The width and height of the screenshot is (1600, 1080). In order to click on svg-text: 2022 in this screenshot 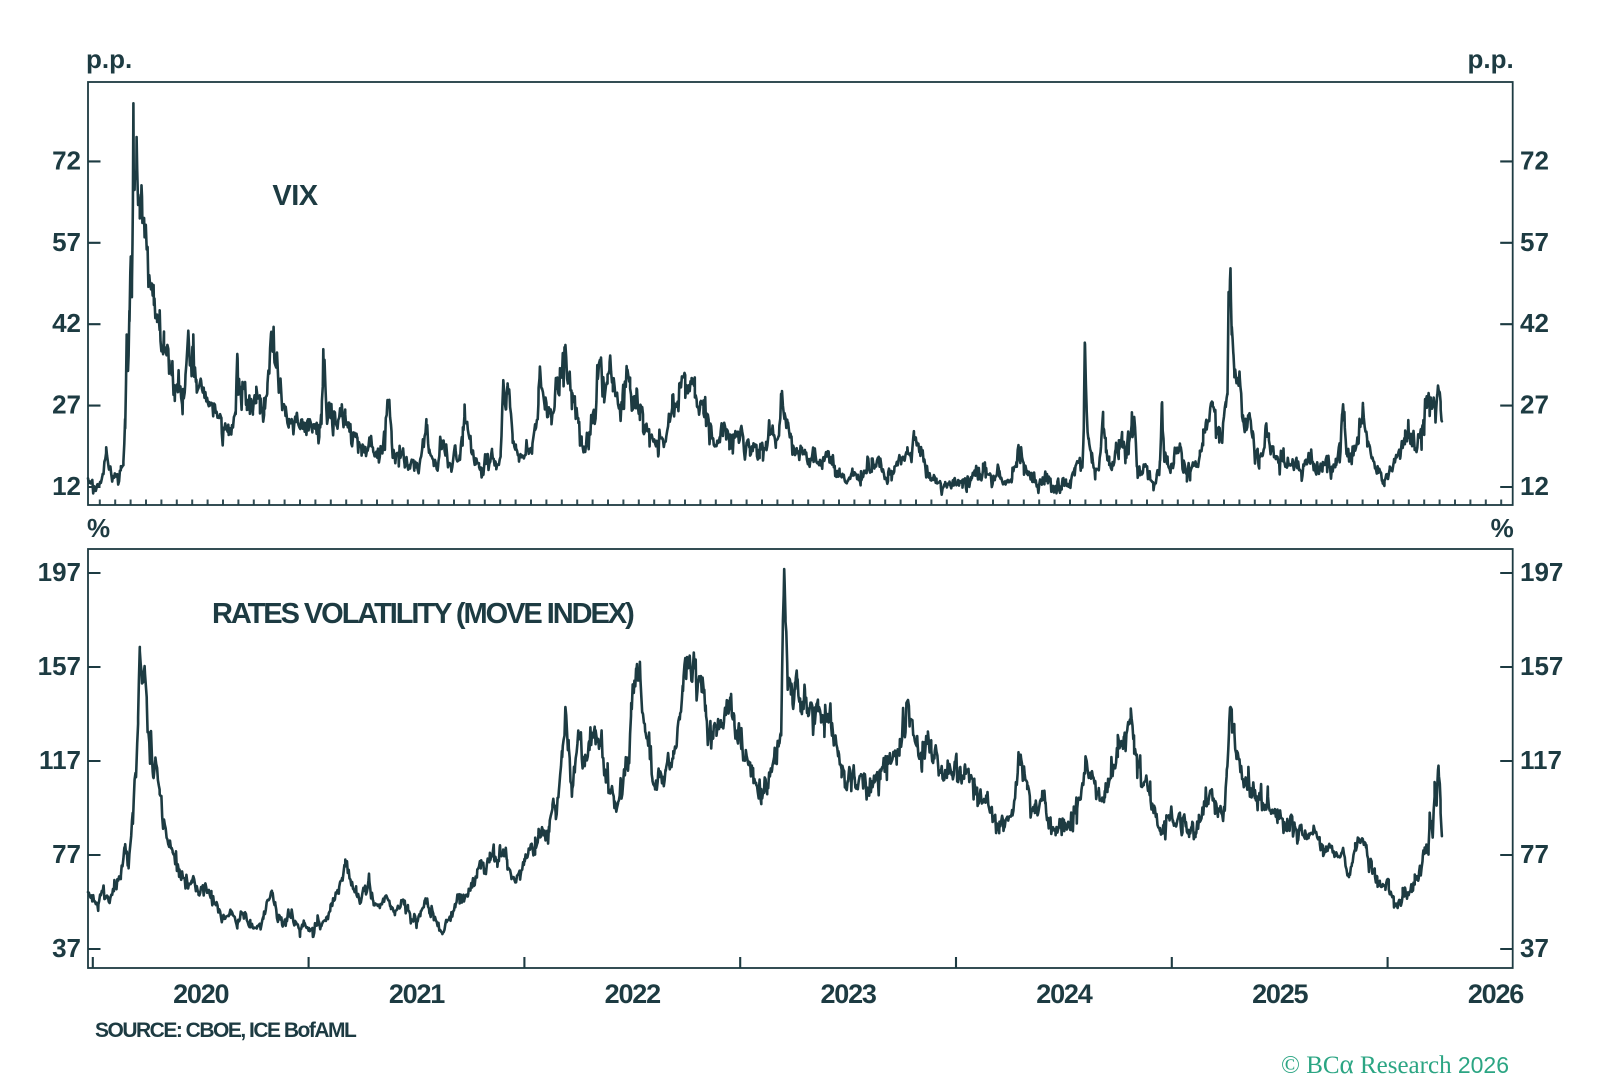, I will do `click(632, 994)`.